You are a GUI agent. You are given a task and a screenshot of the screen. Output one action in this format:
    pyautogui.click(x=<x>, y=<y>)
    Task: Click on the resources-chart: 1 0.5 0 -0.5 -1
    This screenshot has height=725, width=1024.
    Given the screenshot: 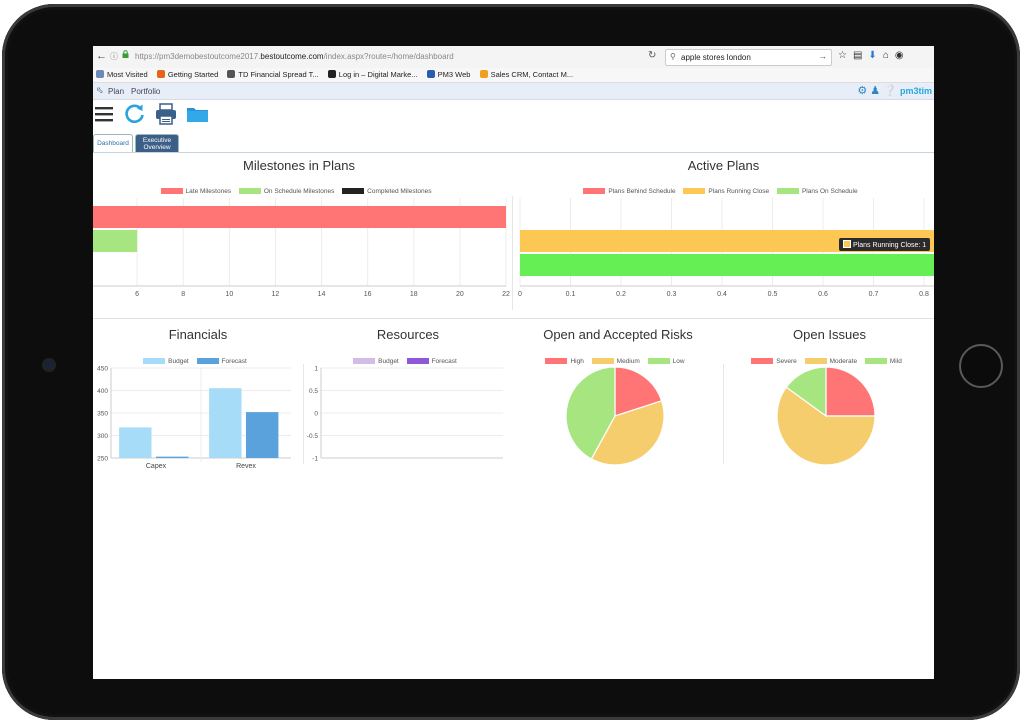 What is the action you would take?
    pyautogui.click(x=405, y=414)
    